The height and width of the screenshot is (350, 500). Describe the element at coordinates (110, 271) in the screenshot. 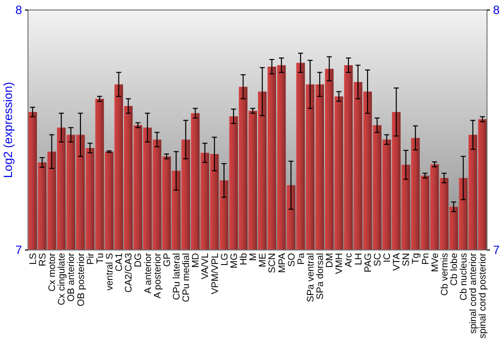

I see `x-tick-label: ventral S` at that location.